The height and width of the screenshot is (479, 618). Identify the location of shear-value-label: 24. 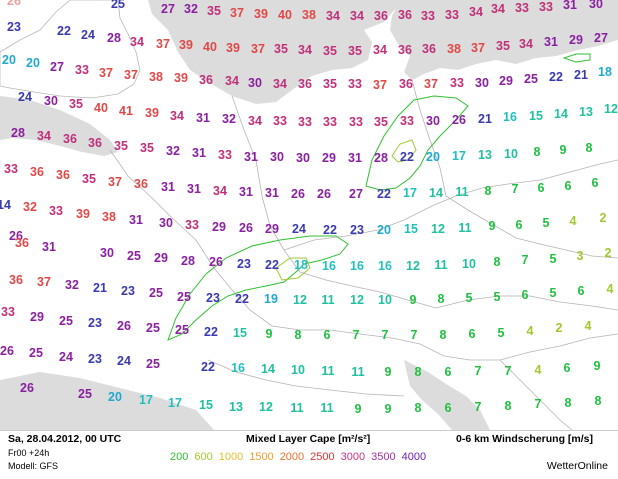
(66, 357).